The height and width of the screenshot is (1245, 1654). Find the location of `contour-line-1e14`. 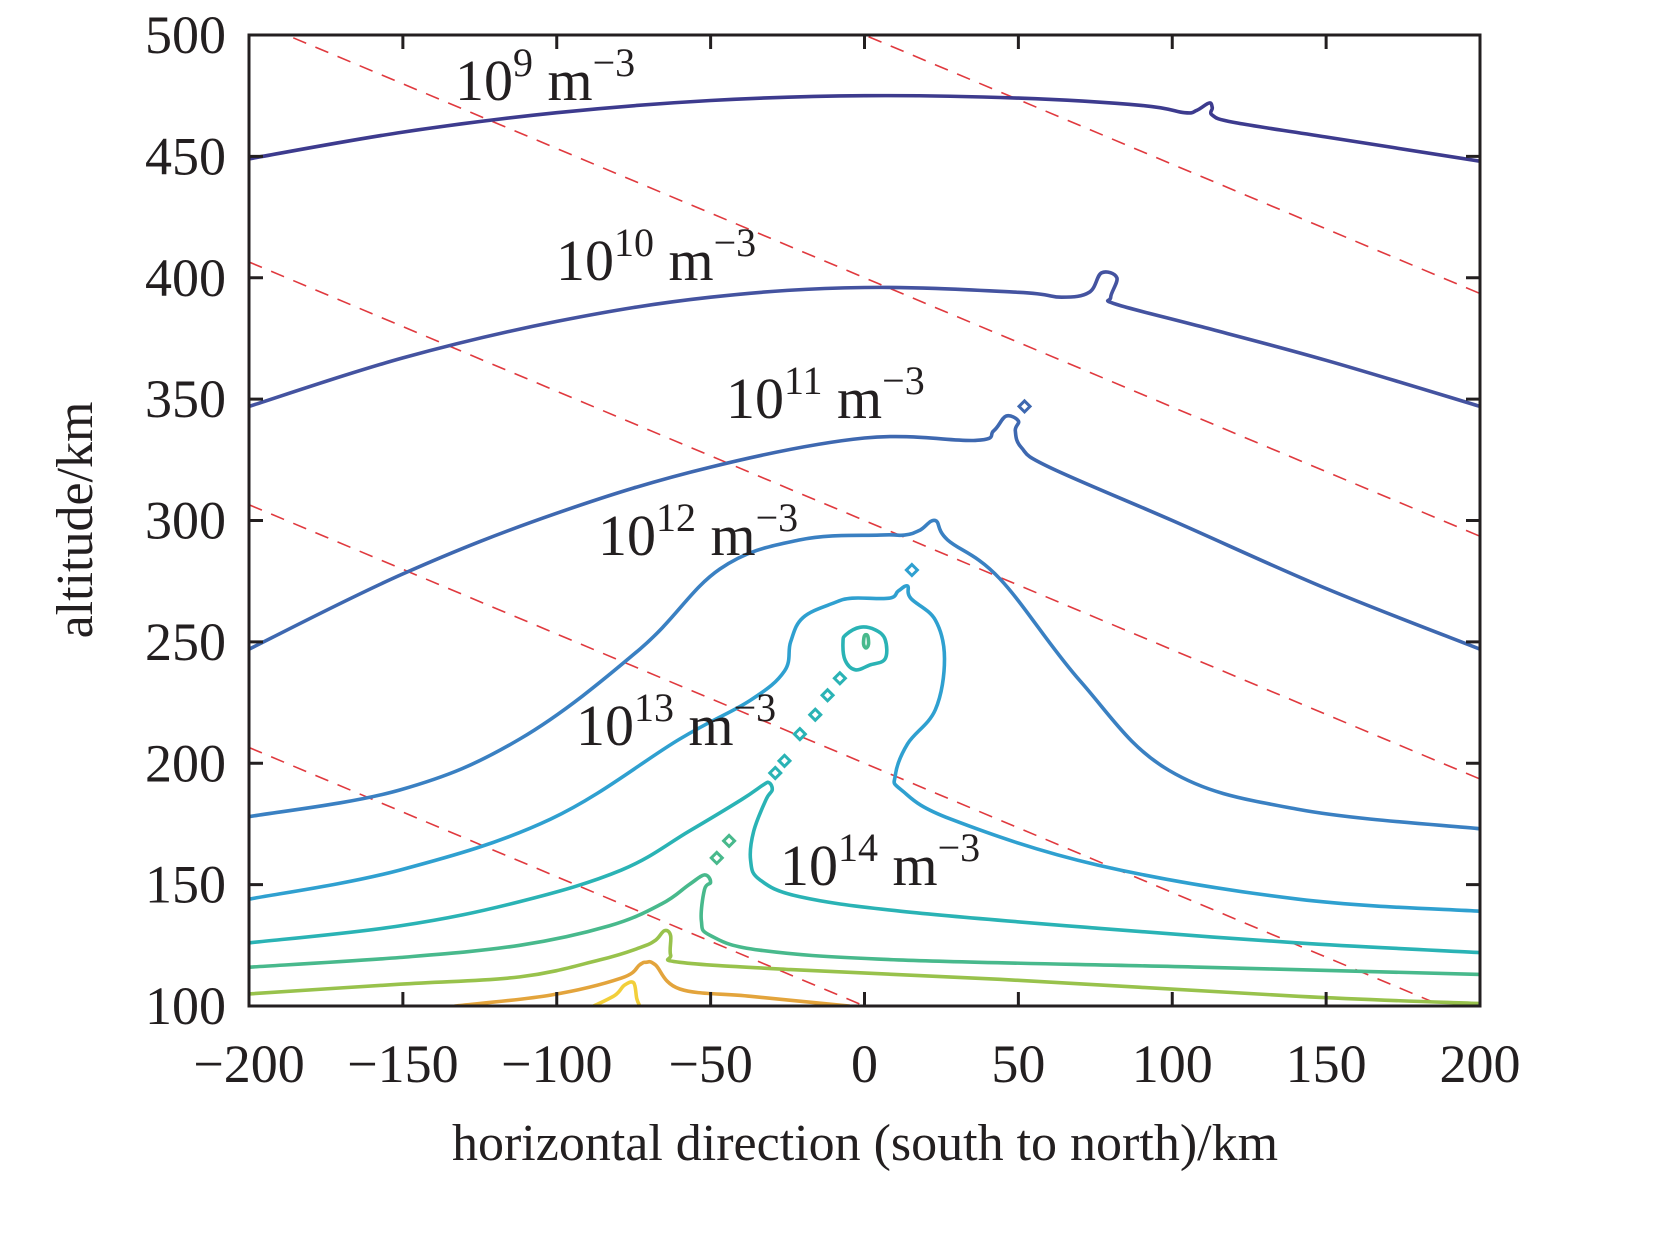

contour-line-1e14 is located at coordinates (864, 867).